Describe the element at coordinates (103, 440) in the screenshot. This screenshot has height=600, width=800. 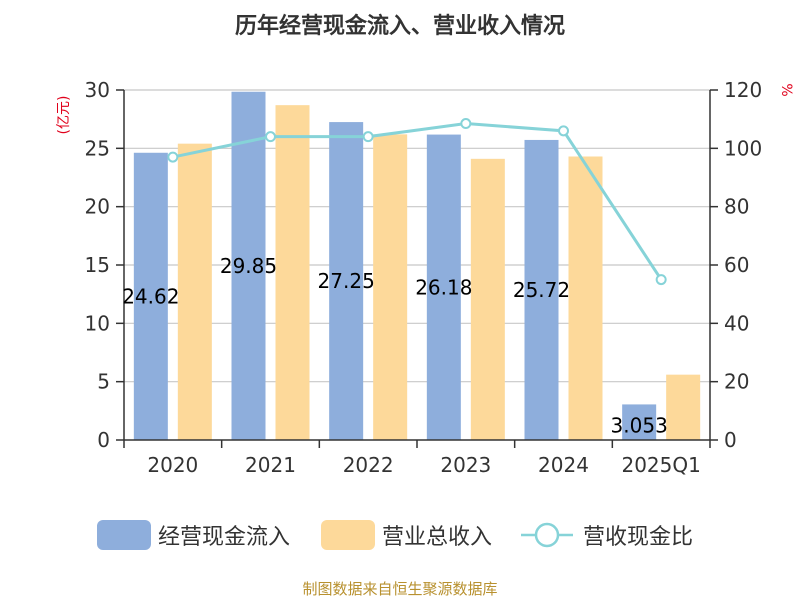
I see `left-tick-label: 0` at that location.